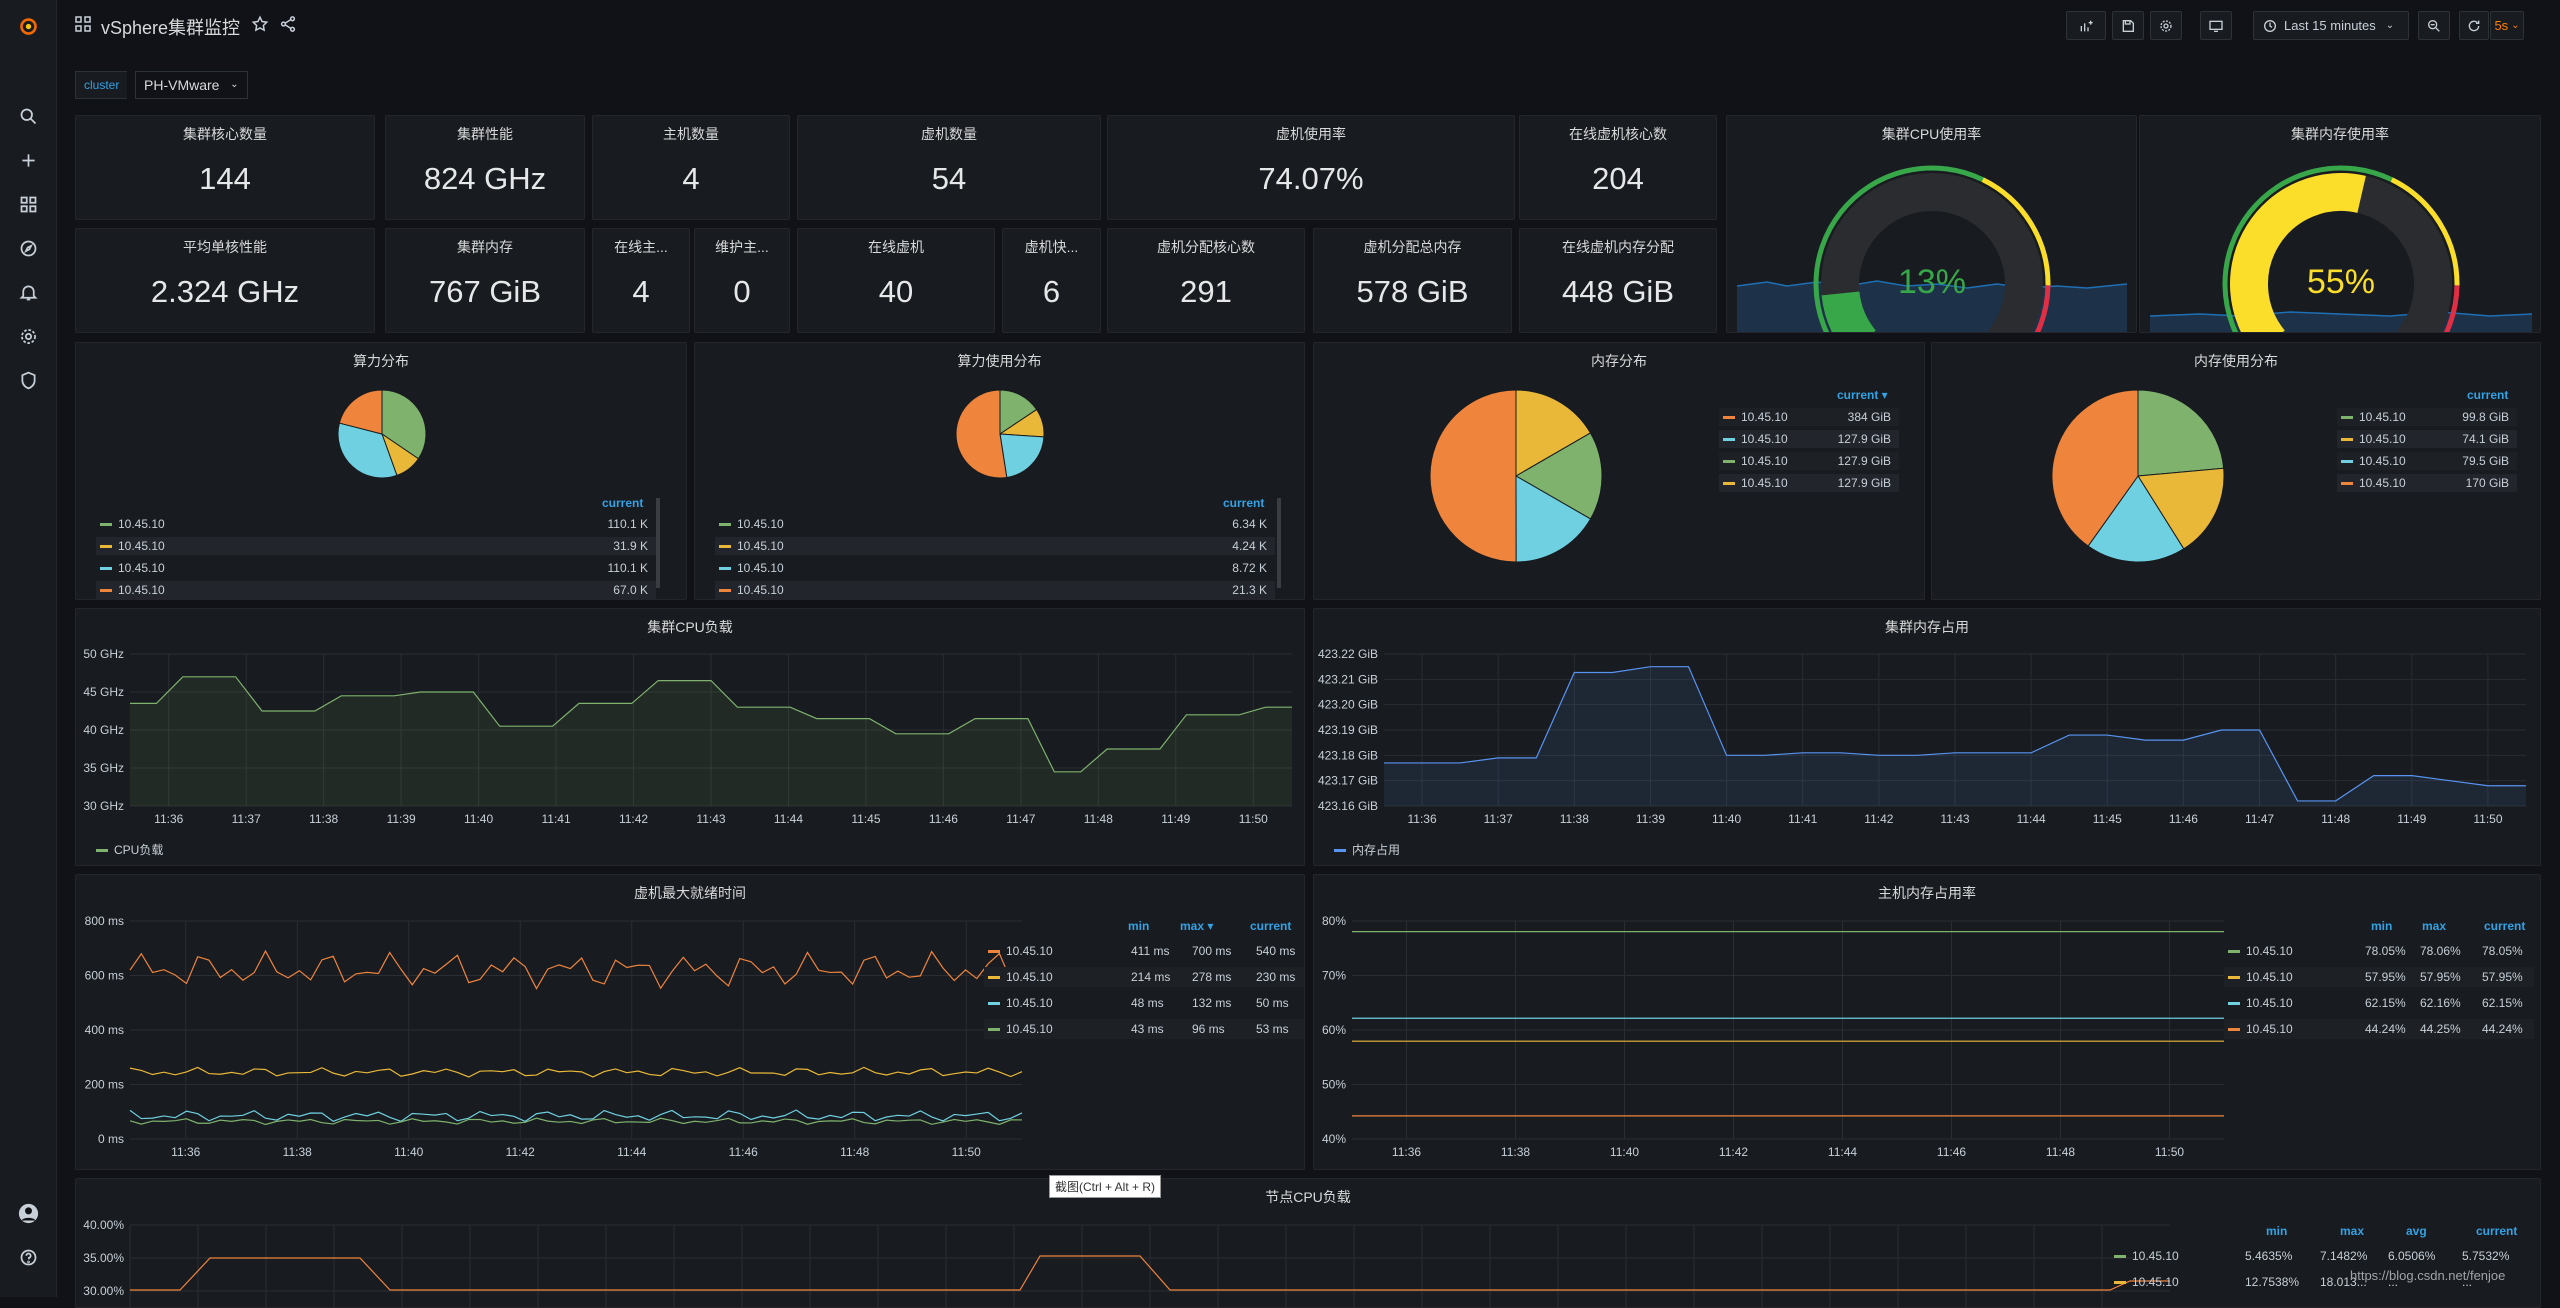  I want to click on legend-value: 21.3 K, so click(1249, 590).